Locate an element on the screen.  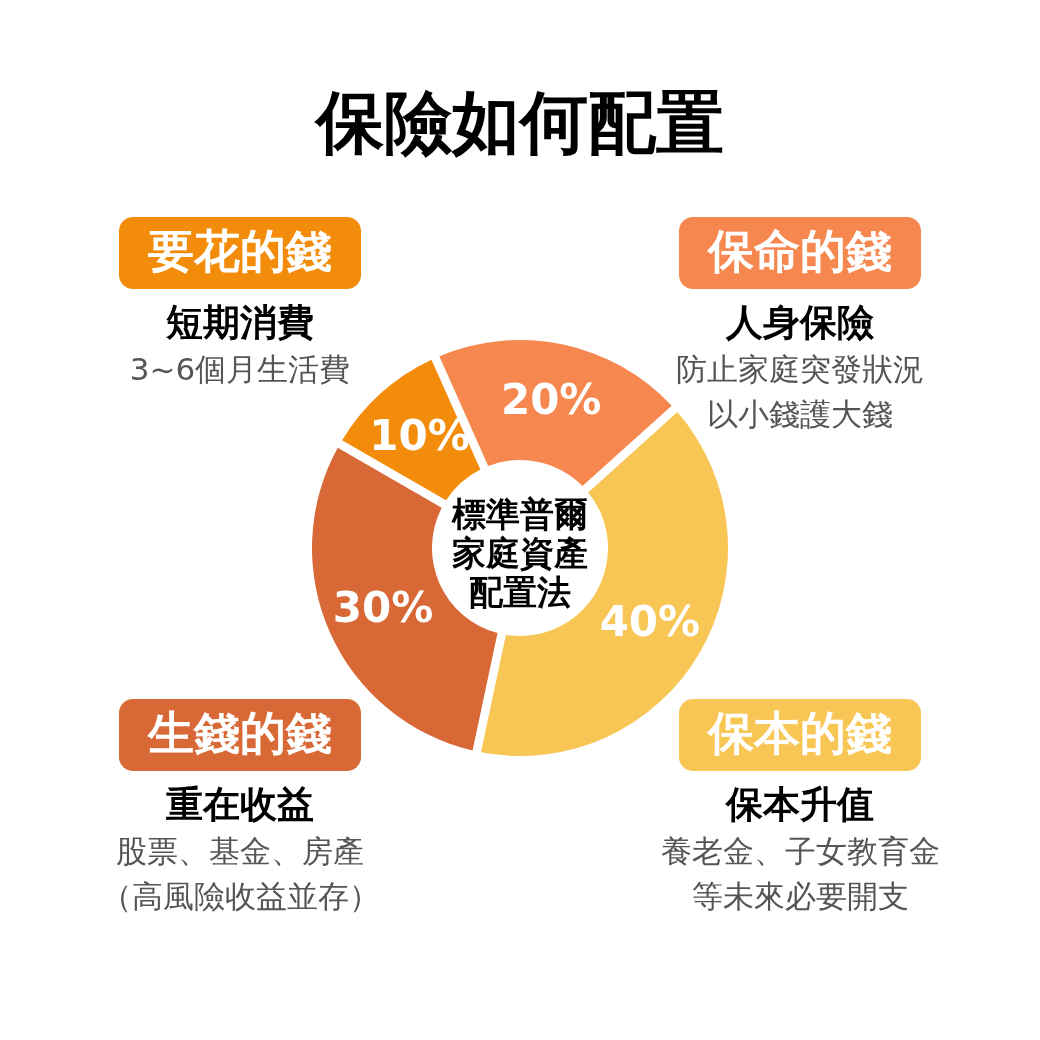
slice-label: 保本的錢 is located at coordinates (799, 733).